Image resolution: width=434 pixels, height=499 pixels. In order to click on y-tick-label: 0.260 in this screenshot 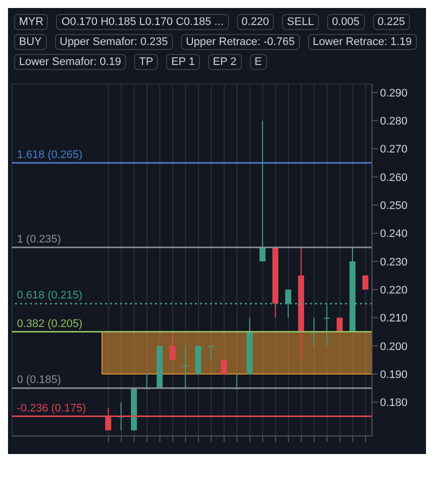, I will do `click(394, 178)`.